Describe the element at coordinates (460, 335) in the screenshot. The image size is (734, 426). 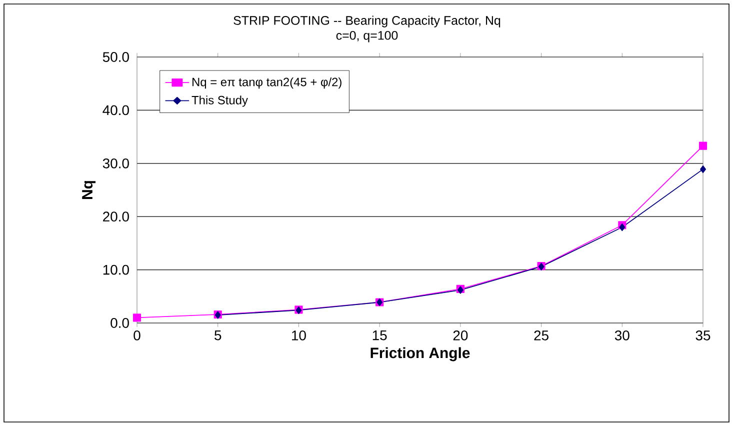
I see `x-tick-label: 20` at that location.